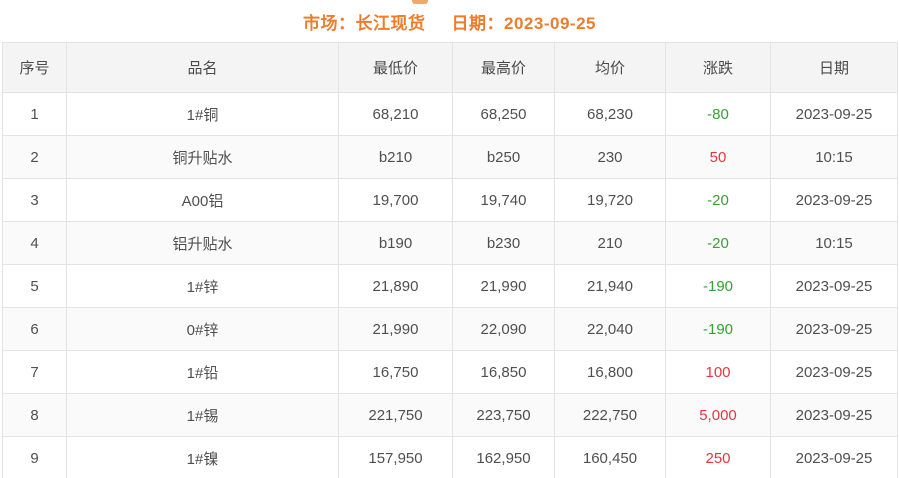  I want to click on cell-avg-price: 222,750, so click(610, 415).